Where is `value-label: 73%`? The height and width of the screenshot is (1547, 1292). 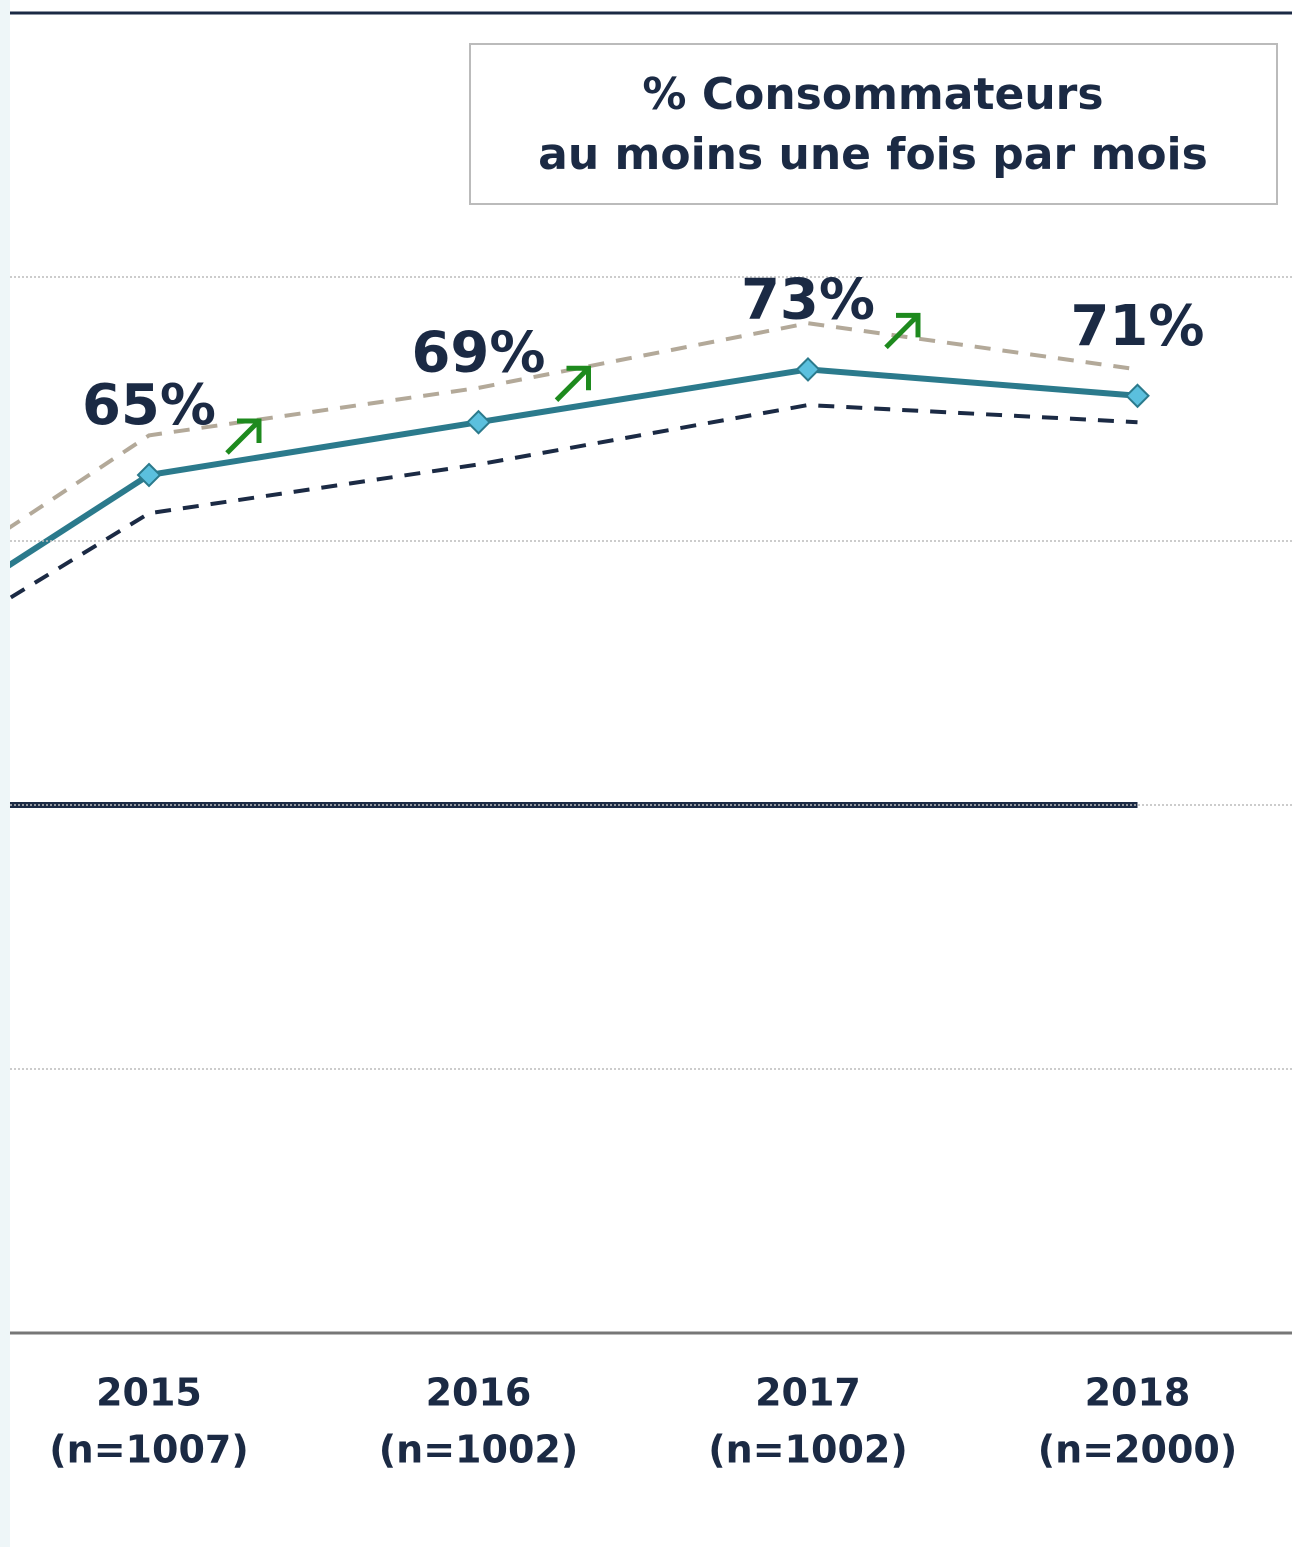 value-label: 73% is located at coordinates (808, 300).